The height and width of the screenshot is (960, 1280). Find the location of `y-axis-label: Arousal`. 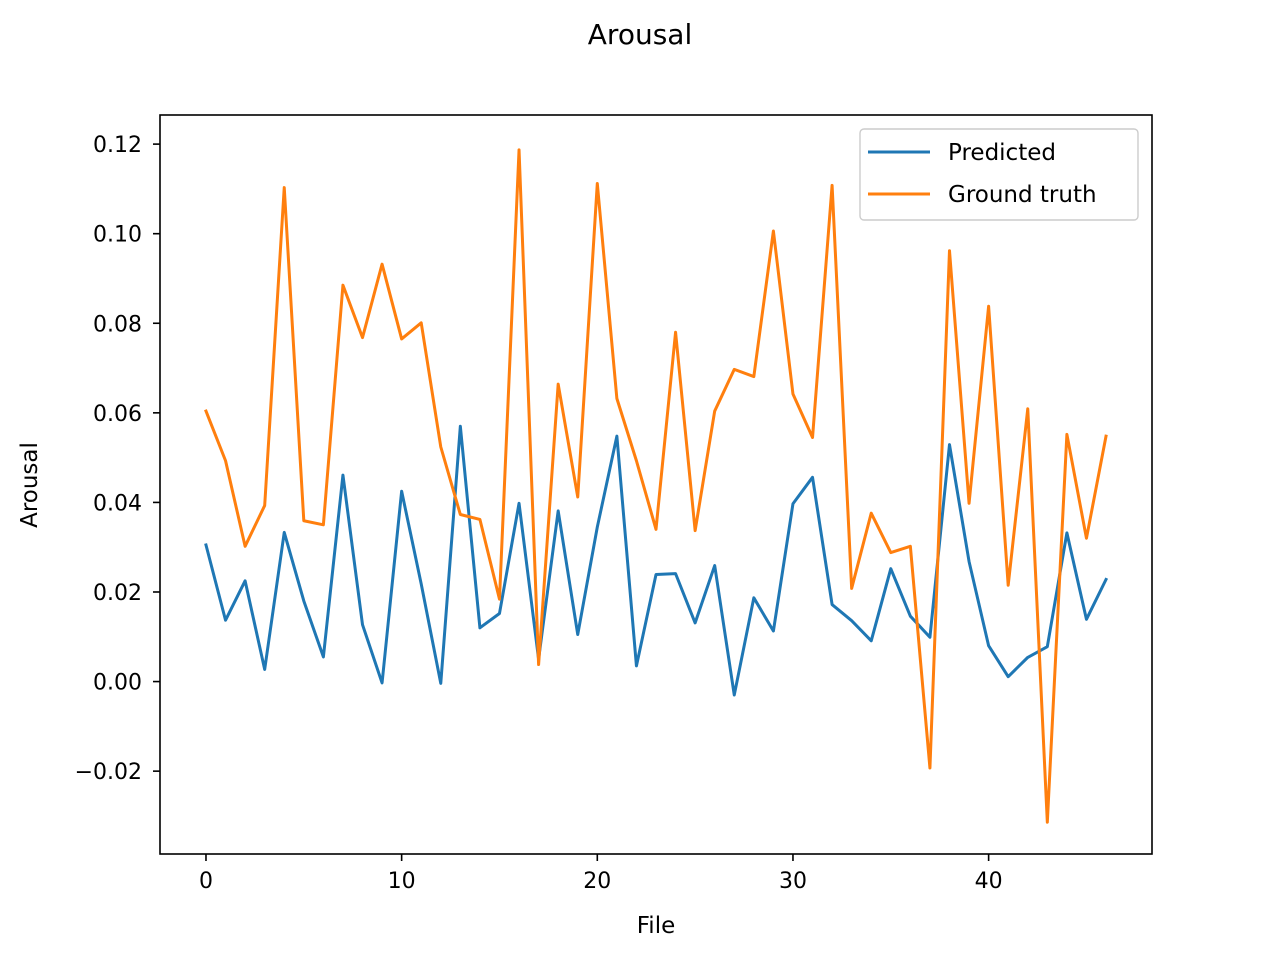

y-axis-label: Arousal is located at coordinates (30, 485).